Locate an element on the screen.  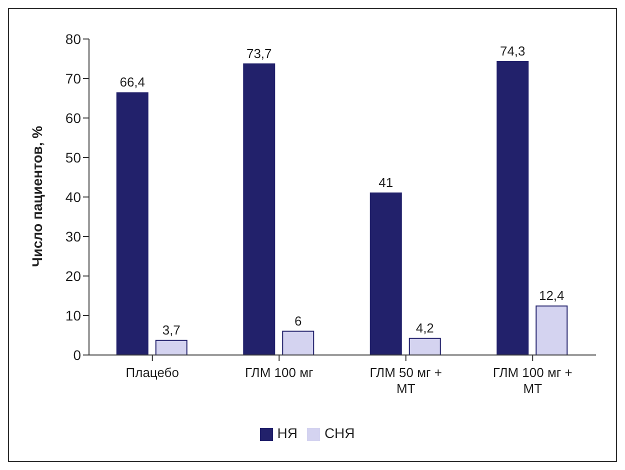
x-tick-label: ГЛМ 50 мг + МТ is located at coordinates (406, 380).